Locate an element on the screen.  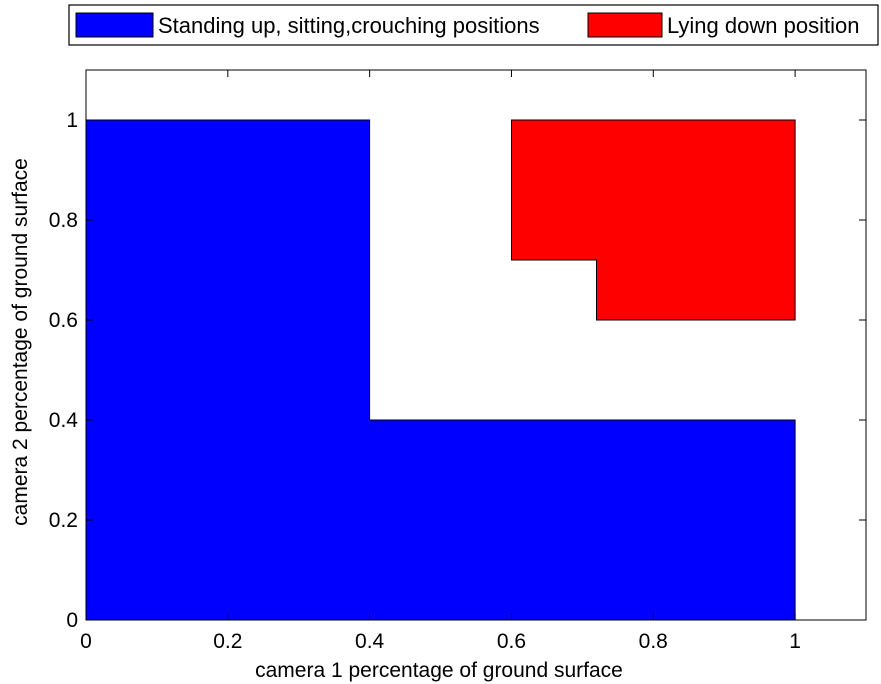
legend-box is located at coordinates (473, 25).